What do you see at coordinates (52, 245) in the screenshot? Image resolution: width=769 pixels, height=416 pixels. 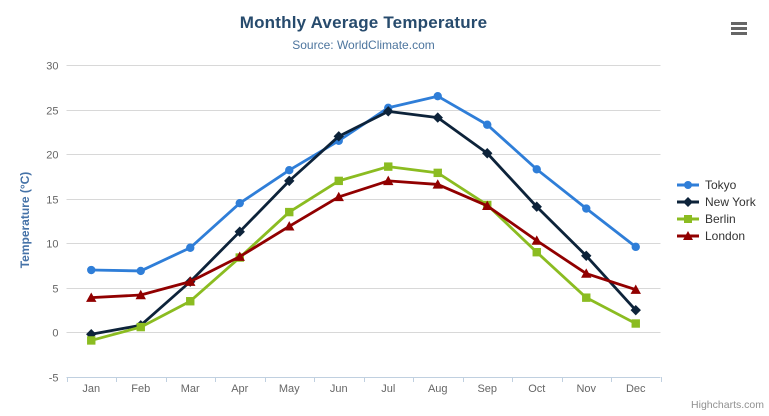 I see `svg-text: 10` at bounding box center [52, 245].